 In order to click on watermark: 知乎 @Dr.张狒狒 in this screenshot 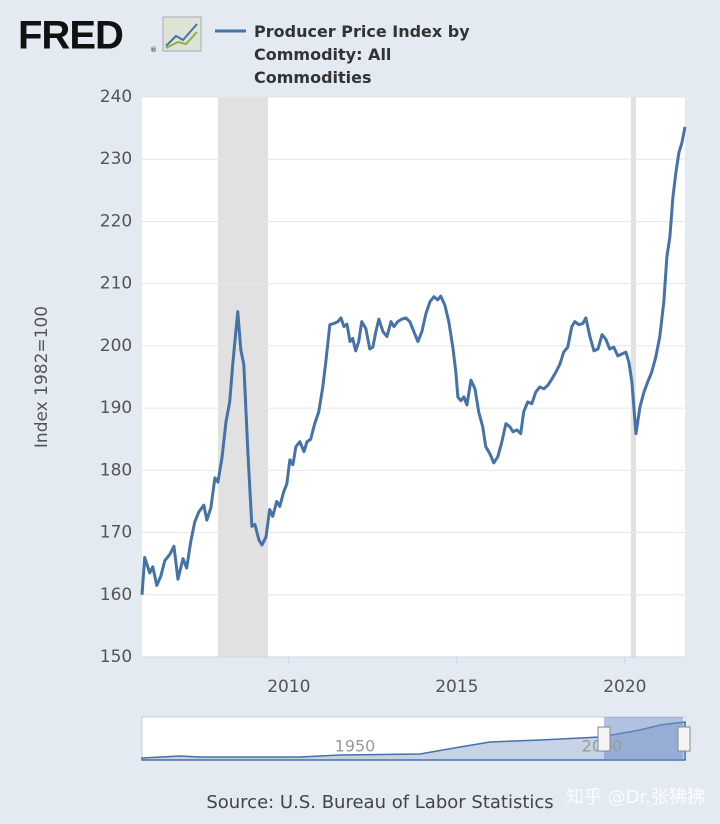, I will do `click(635, 797)`.